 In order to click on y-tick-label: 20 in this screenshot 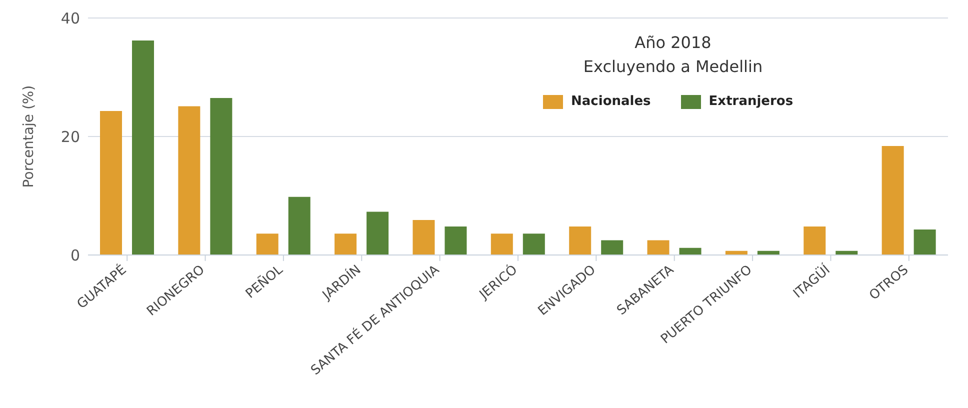, I will do `click(70, 137)`.